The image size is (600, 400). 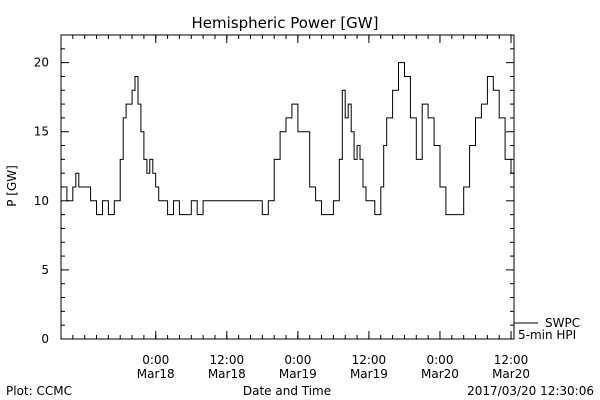 I want to click on y-axis-label: P [GW], so click(x=12, y=186).